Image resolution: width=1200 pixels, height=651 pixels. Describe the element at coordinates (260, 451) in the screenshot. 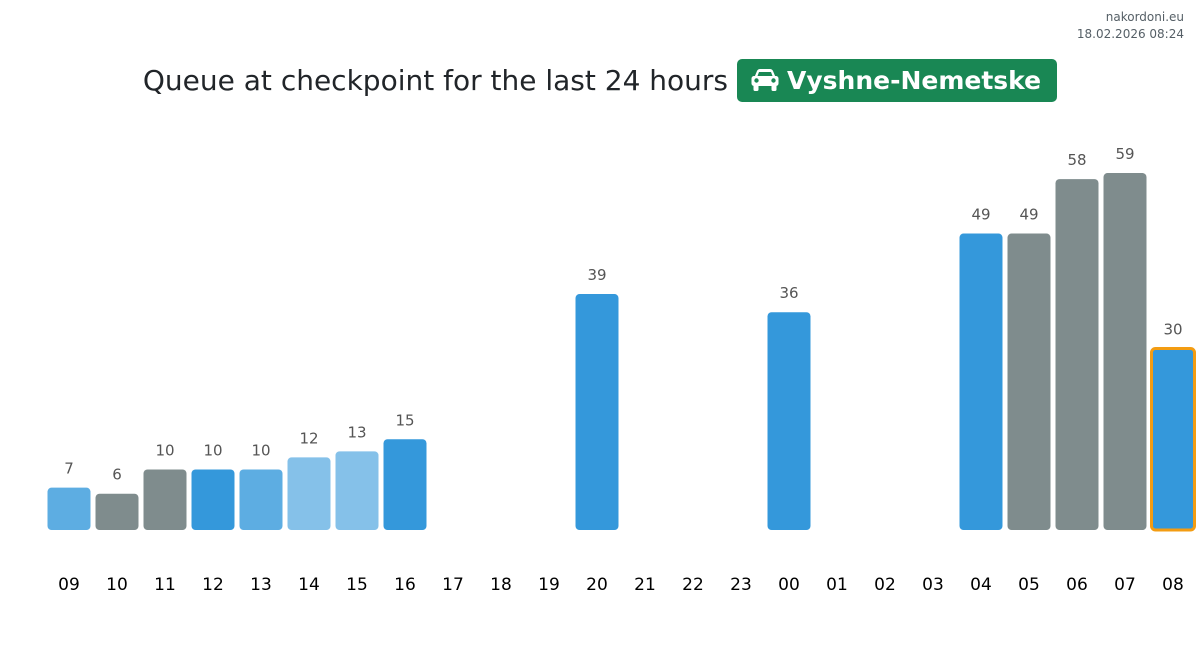

I see `value-label-13: 10` at that location.